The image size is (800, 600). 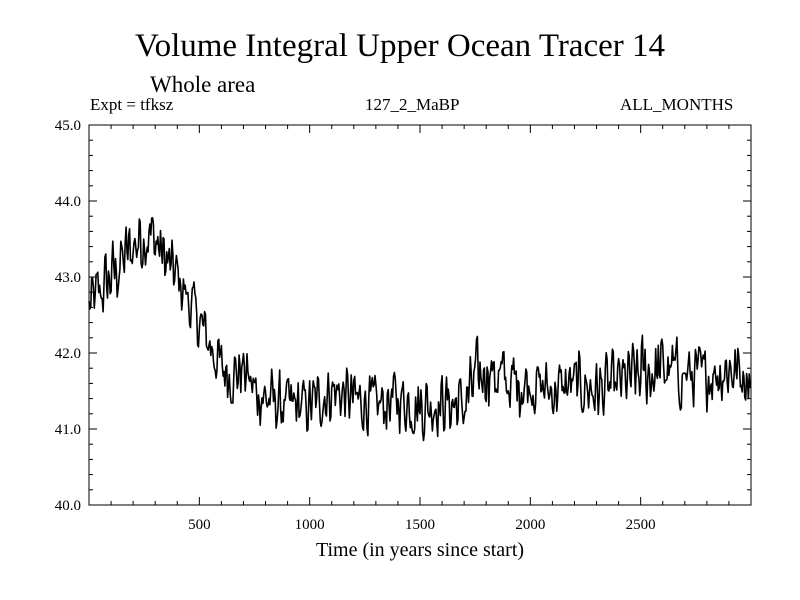 I want to click on y-tick-label: 42.0, so click(x=68, y=354).